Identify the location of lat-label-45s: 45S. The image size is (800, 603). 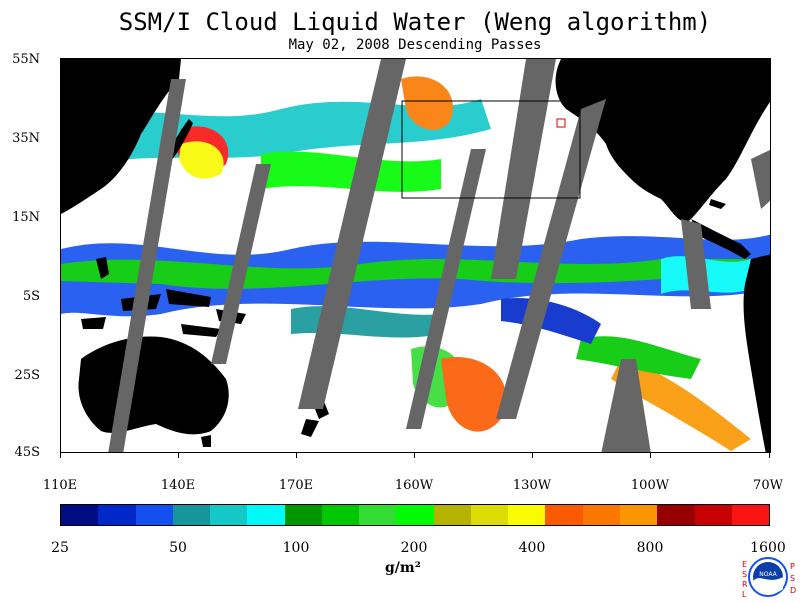
(27, 452).